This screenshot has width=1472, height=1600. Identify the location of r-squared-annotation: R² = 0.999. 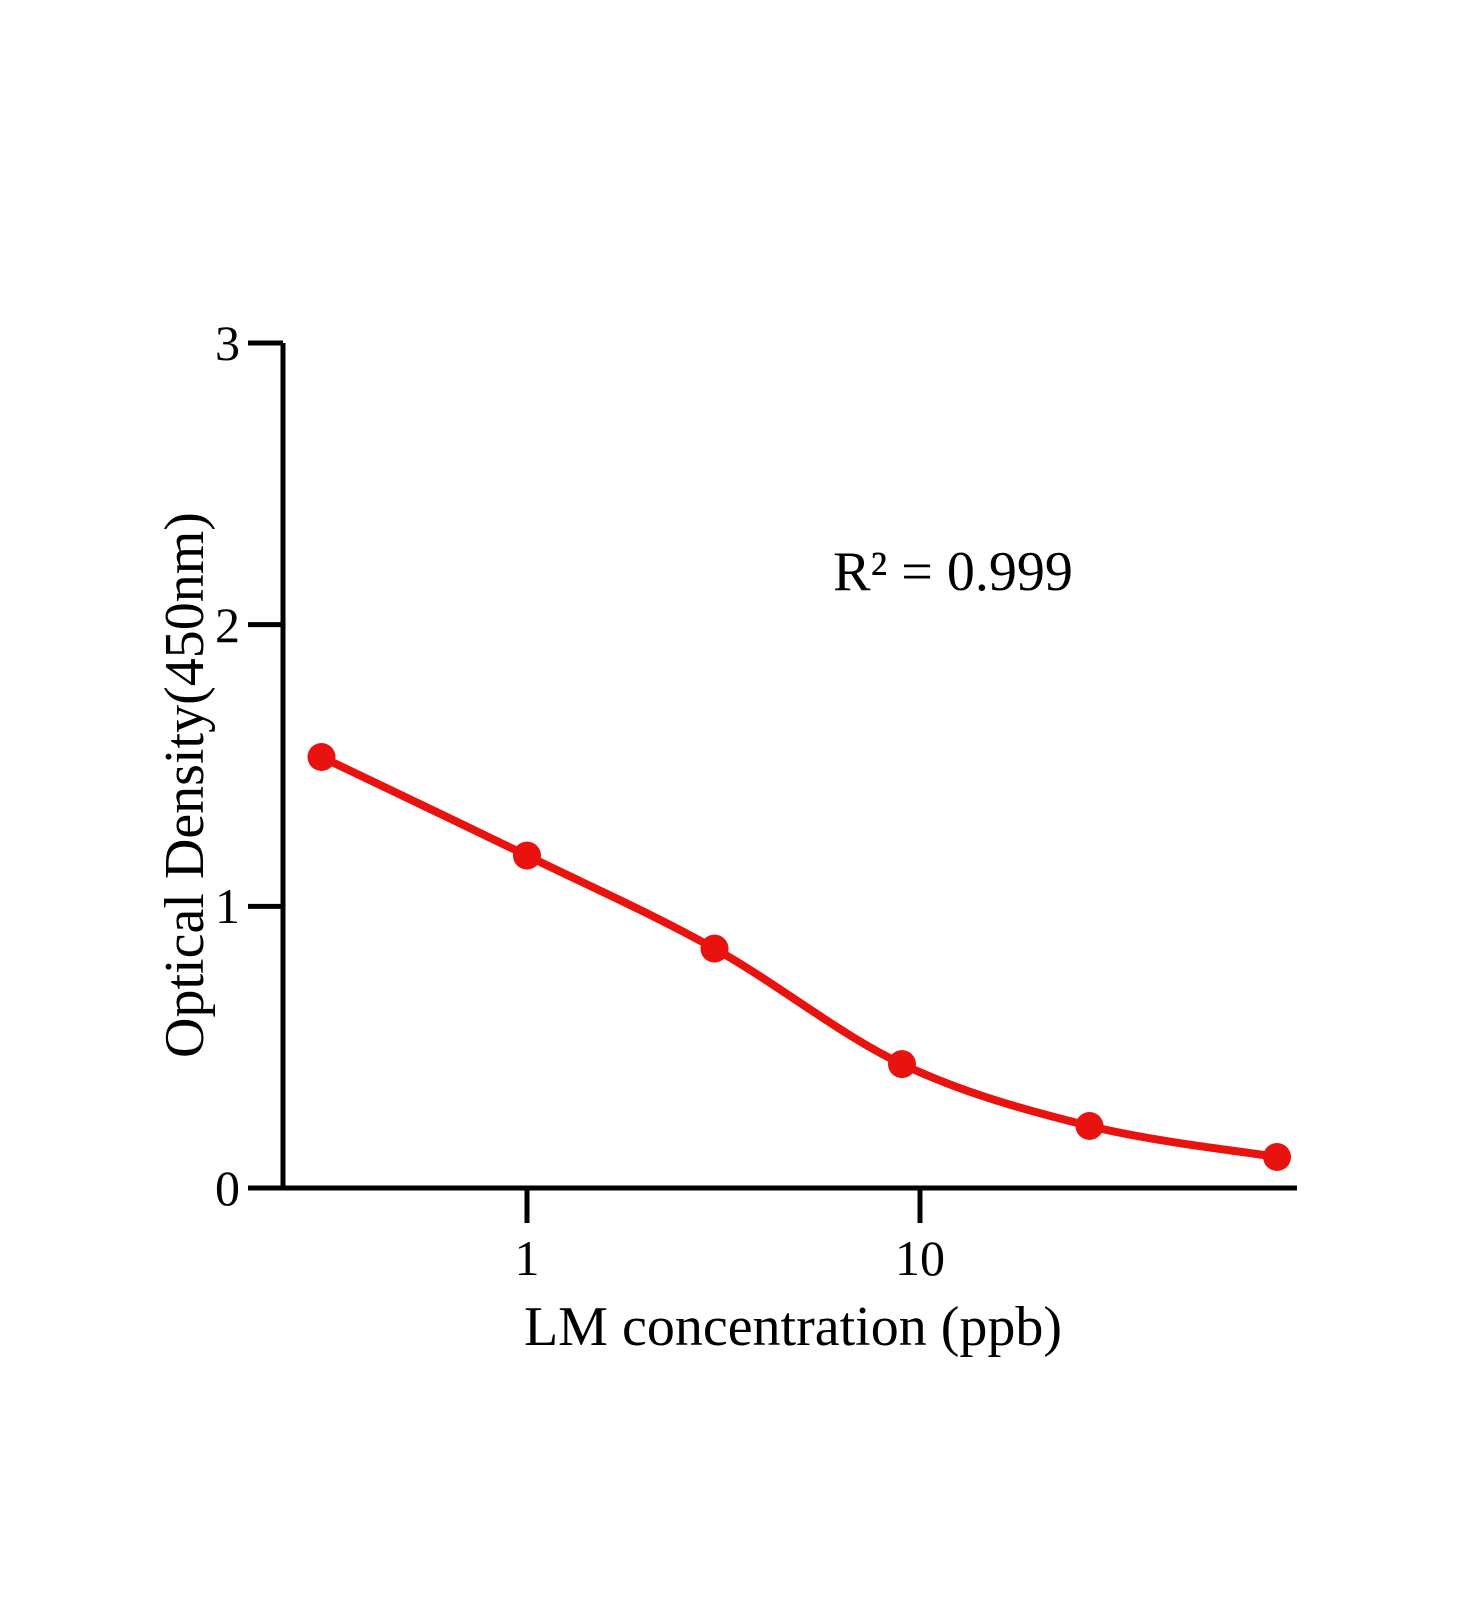
(953, 572).